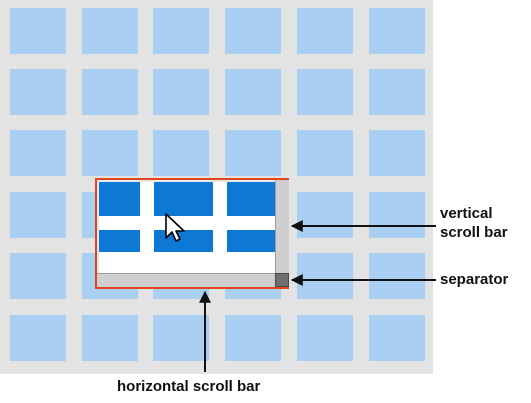 This screenshot has width=531, height=403. I want to click on vertical-scroll-bar-label-line2: scroll bar, so click(474, 232).